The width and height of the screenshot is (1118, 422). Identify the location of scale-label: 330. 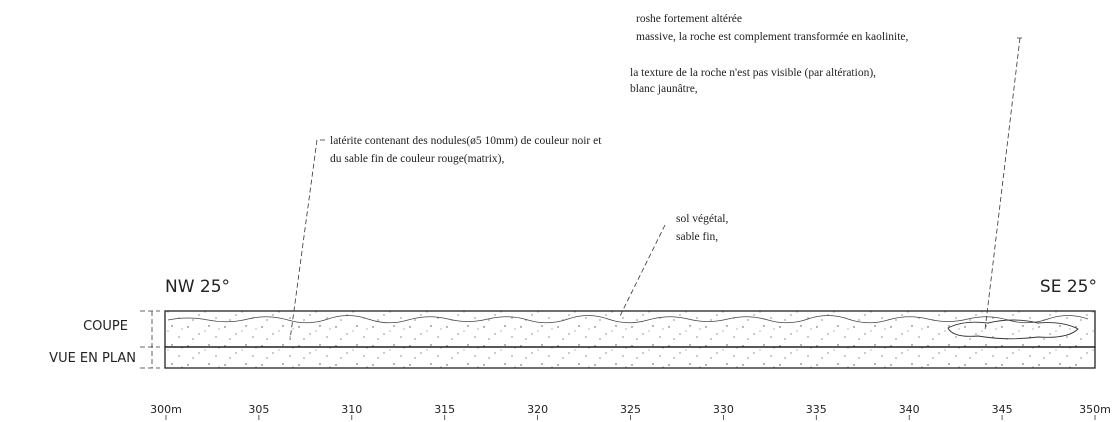
(723, 409).